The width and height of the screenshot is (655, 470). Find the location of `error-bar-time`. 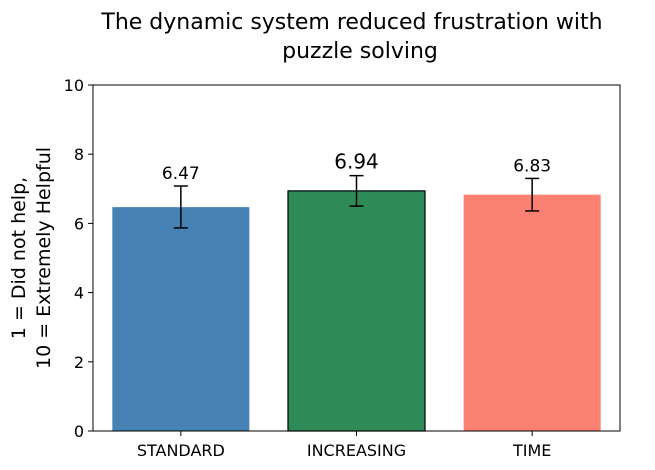

error-bar-time is located at coordinates (532, 194).